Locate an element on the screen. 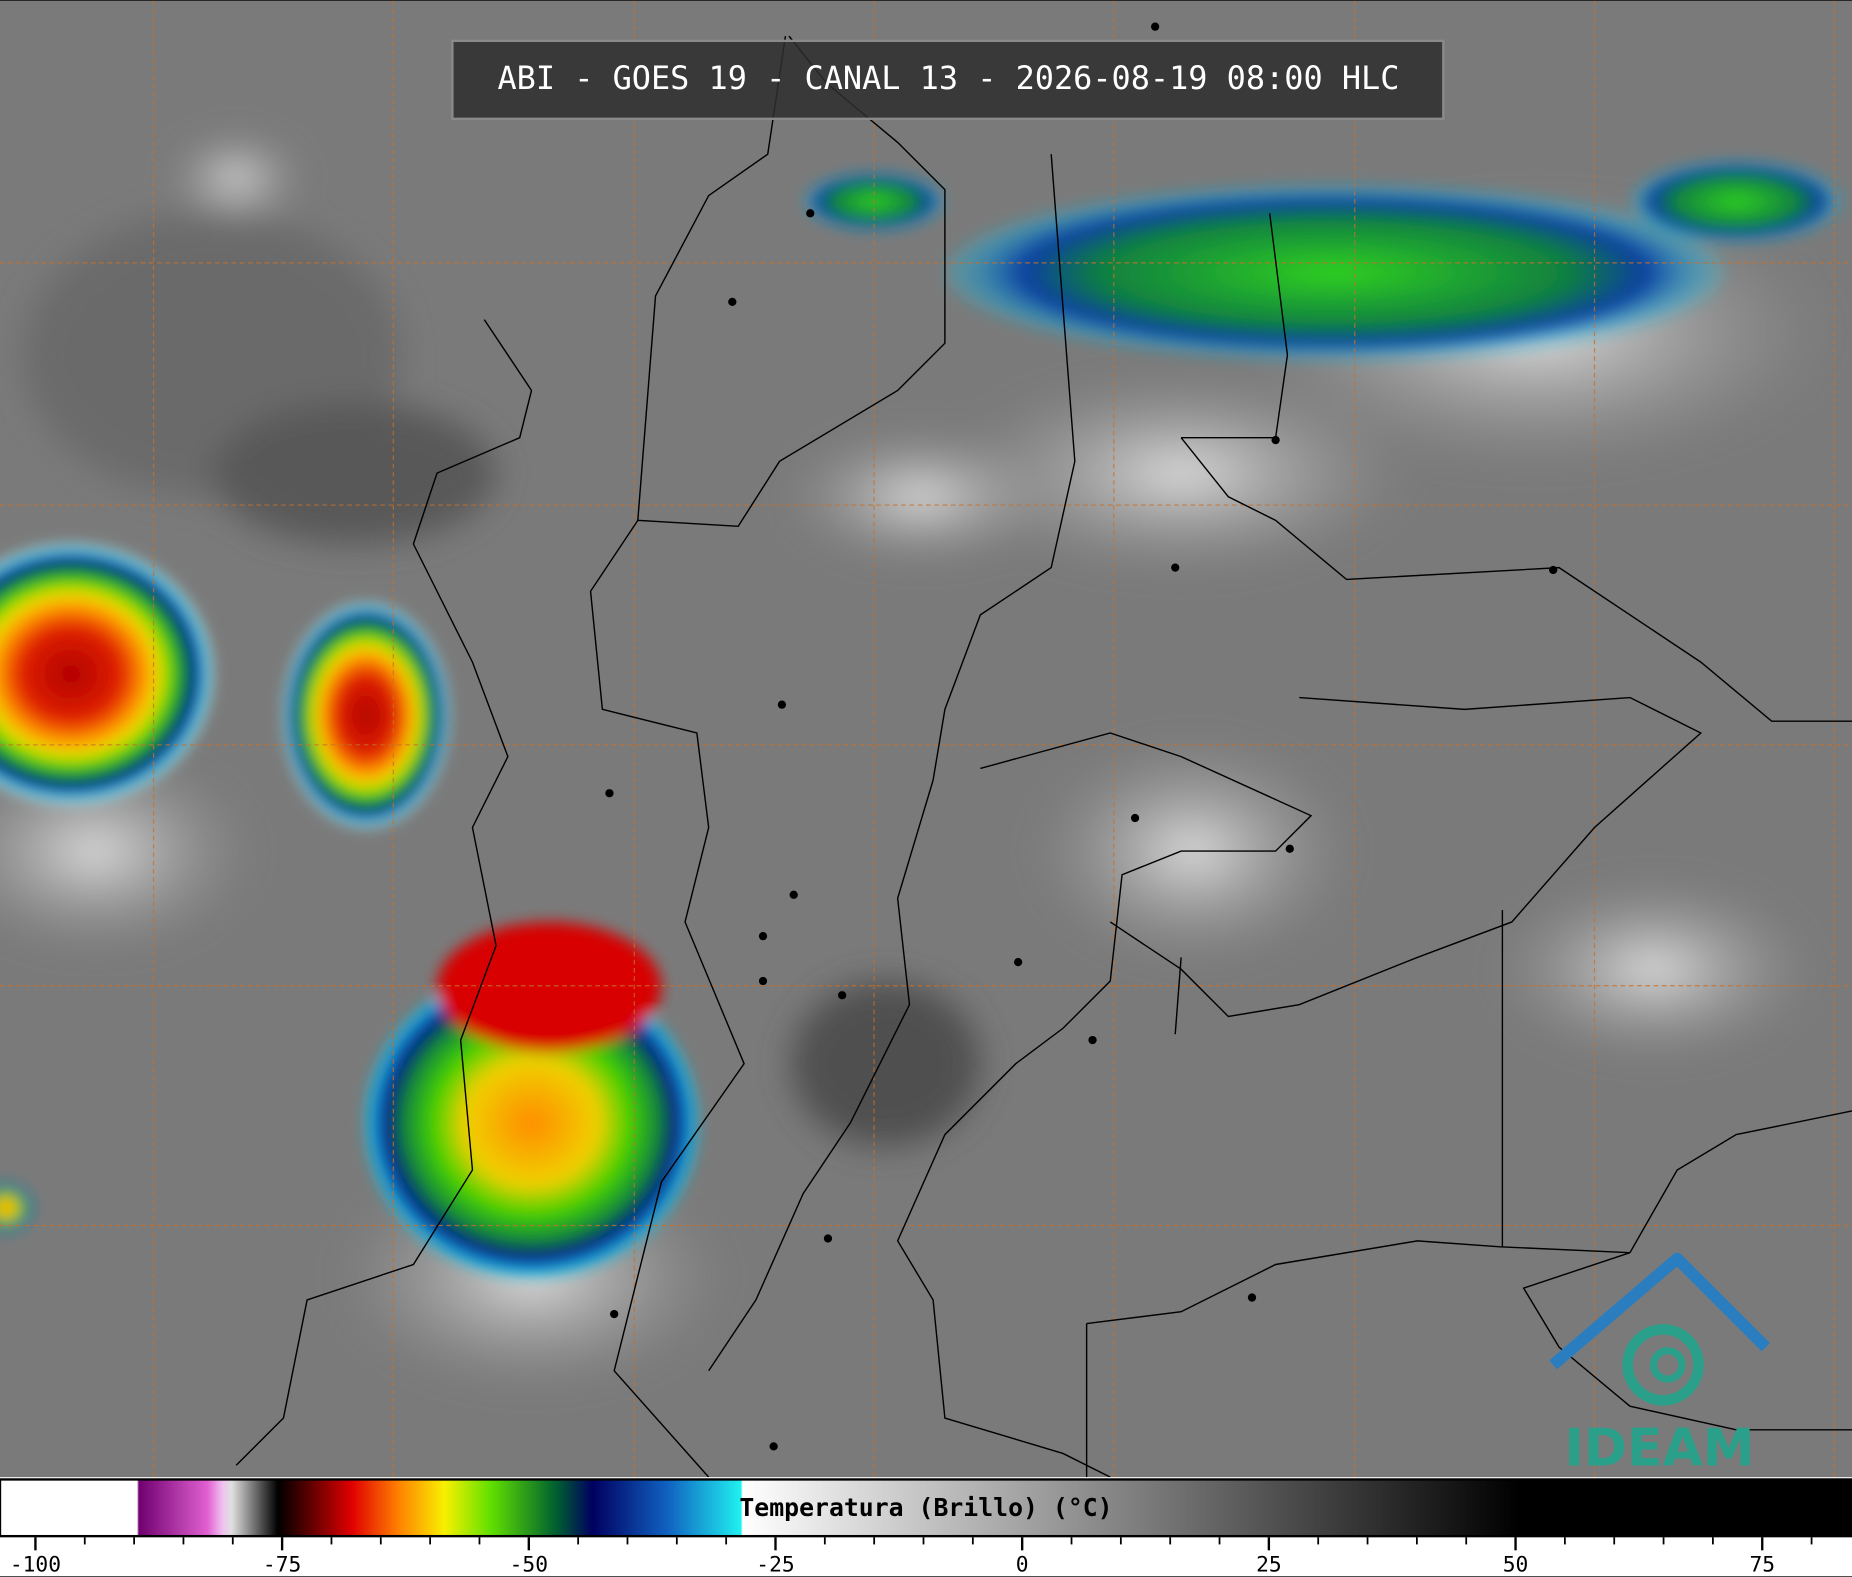 Image resolution: width=1852 pixels, height=1577 pixels. colorbar-ticks: -100 -75 -50 -25 0 25 50 75 is located at coordinates (911, 1557).